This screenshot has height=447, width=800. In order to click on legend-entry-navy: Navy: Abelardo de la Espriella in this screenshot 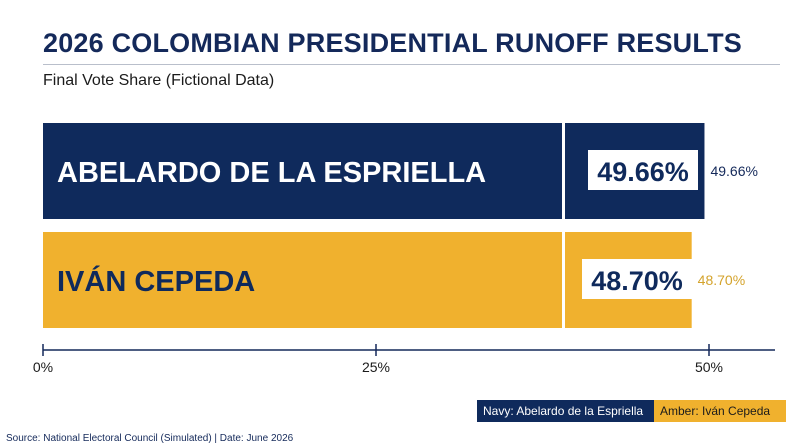, I will do `click(566, 411)`.